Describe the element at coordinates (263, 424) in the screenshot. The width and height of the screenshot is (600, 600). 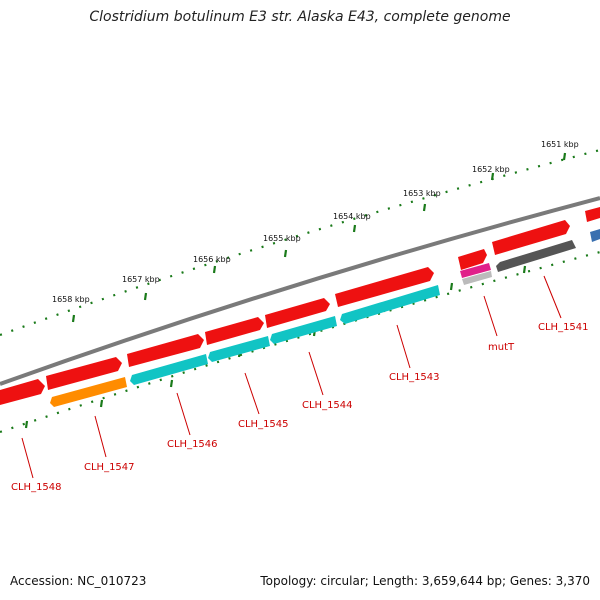
I see `gene-label: CLH_1545` at that location.